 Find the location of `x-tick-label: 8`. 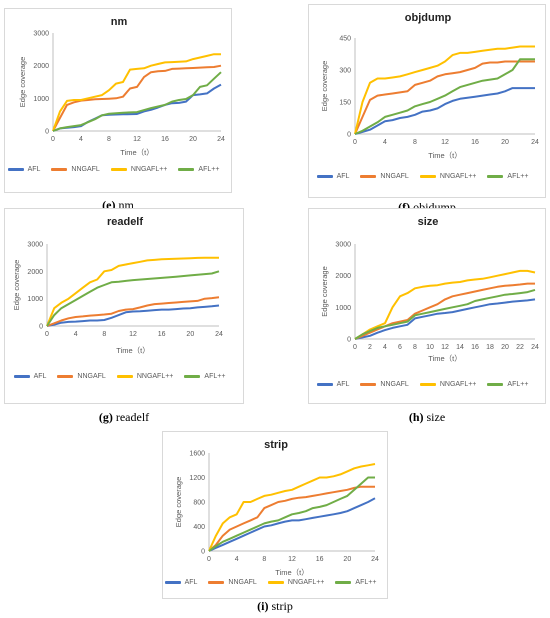

x-tick-label: 8 is located at coordinates (109, 139).